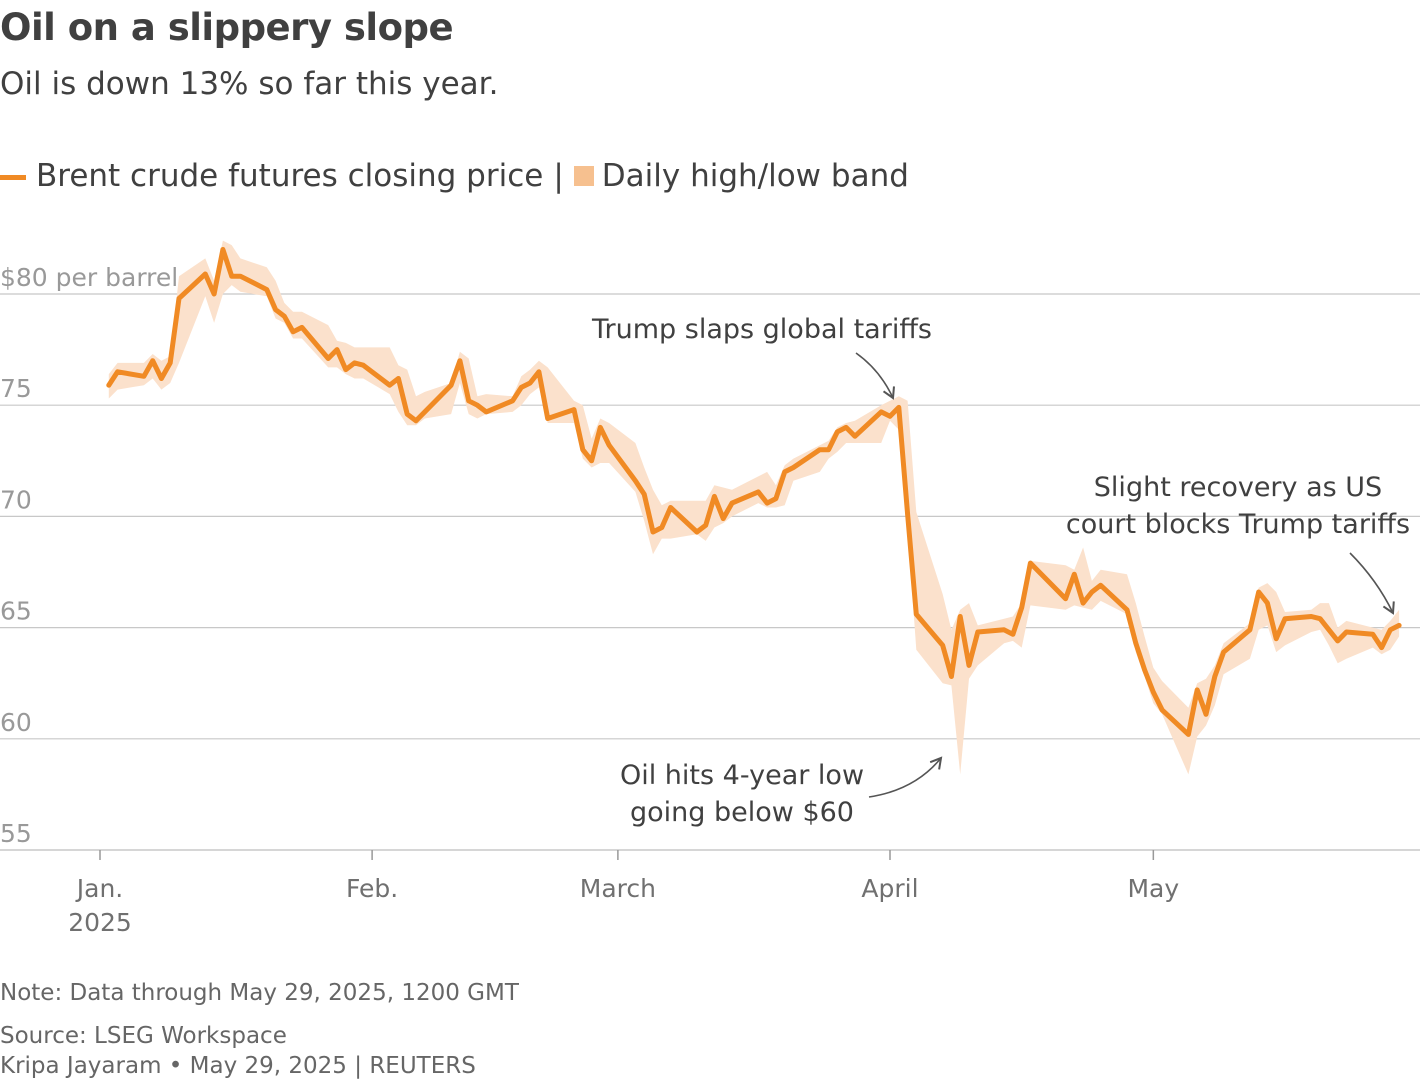 The height and width of the screenshot is (1082, 1420). I want to click on annotation-arrow, so click(905, 777).